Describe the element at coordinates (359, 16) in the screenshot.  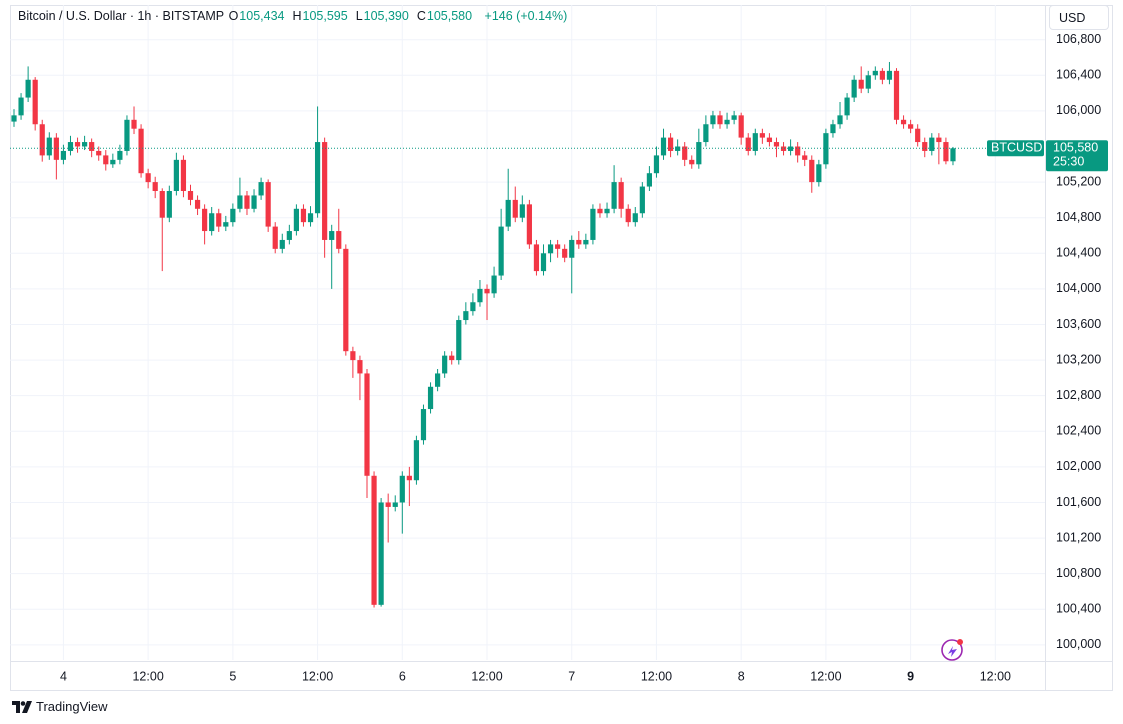
I see `ohlc-key: L` at that location.